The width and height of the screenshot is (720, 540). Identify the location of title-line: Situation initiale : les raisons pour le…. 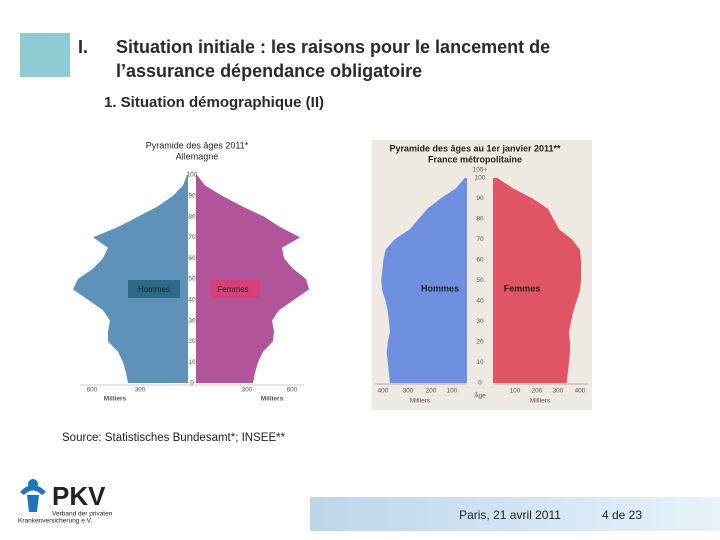
(333, 47).